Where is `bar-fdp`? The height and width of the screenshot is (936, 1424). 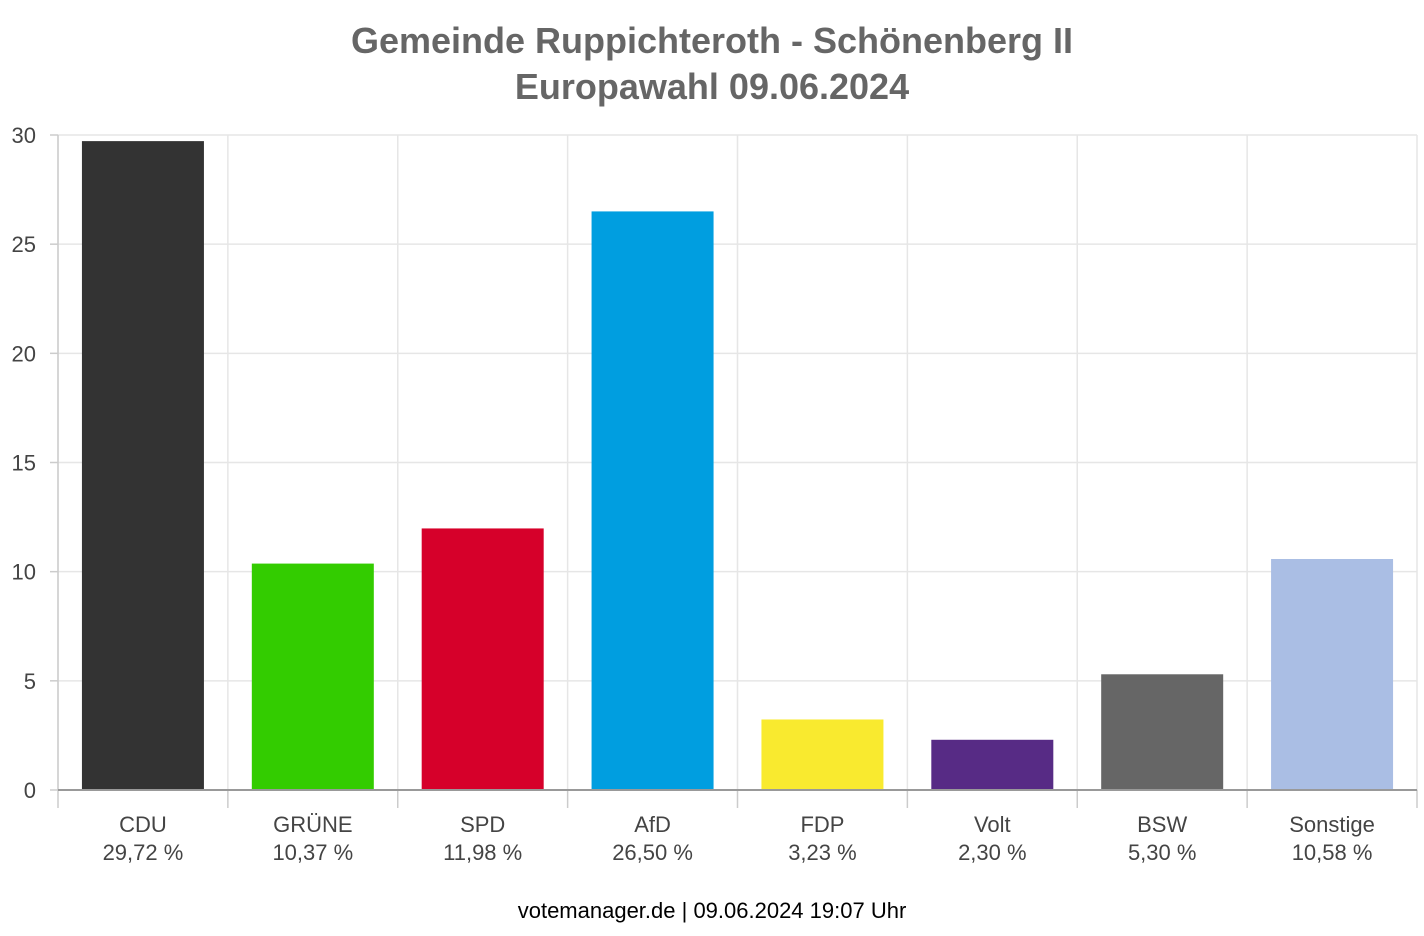 bar-fdp is located at coordinates (822, 754).